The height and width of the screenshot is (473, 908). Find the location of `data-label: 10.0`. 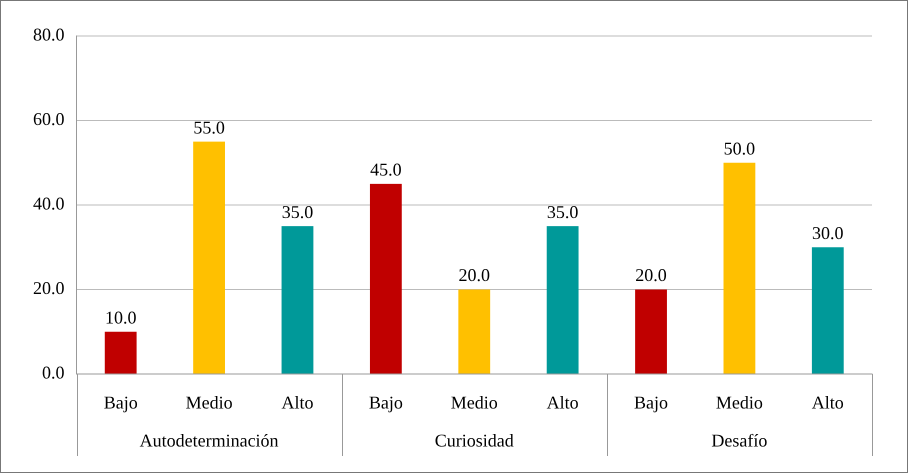

data-label: 10.0 is located at coordinates (120, 317).